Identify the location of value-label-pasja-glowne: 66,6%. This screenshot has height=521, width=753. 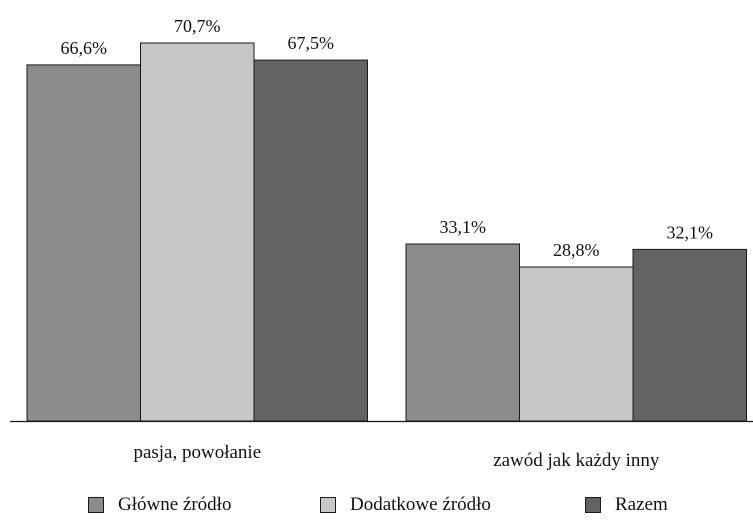
(84, 48).